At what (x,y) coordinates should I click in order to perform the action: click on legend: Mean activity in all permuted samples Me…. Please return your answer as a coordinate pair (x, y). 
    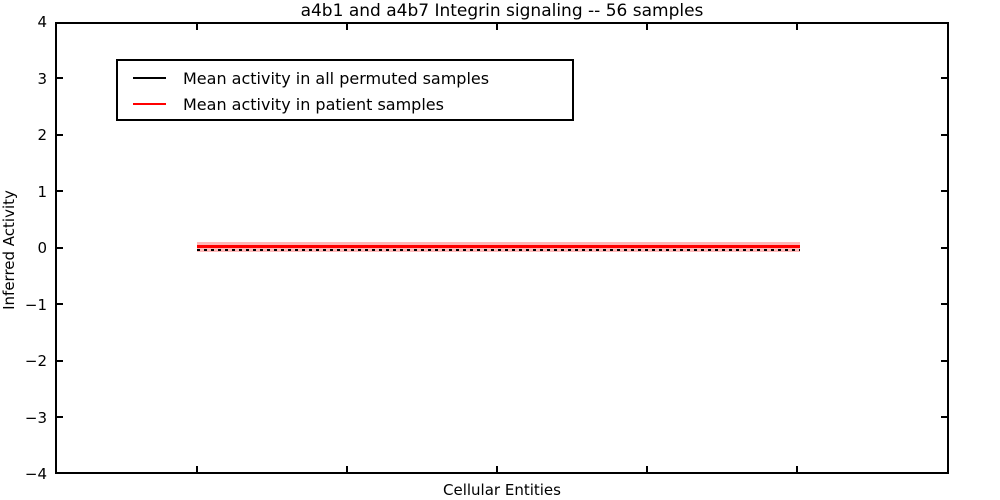
    Looking at the image, I should click on (345, 90).